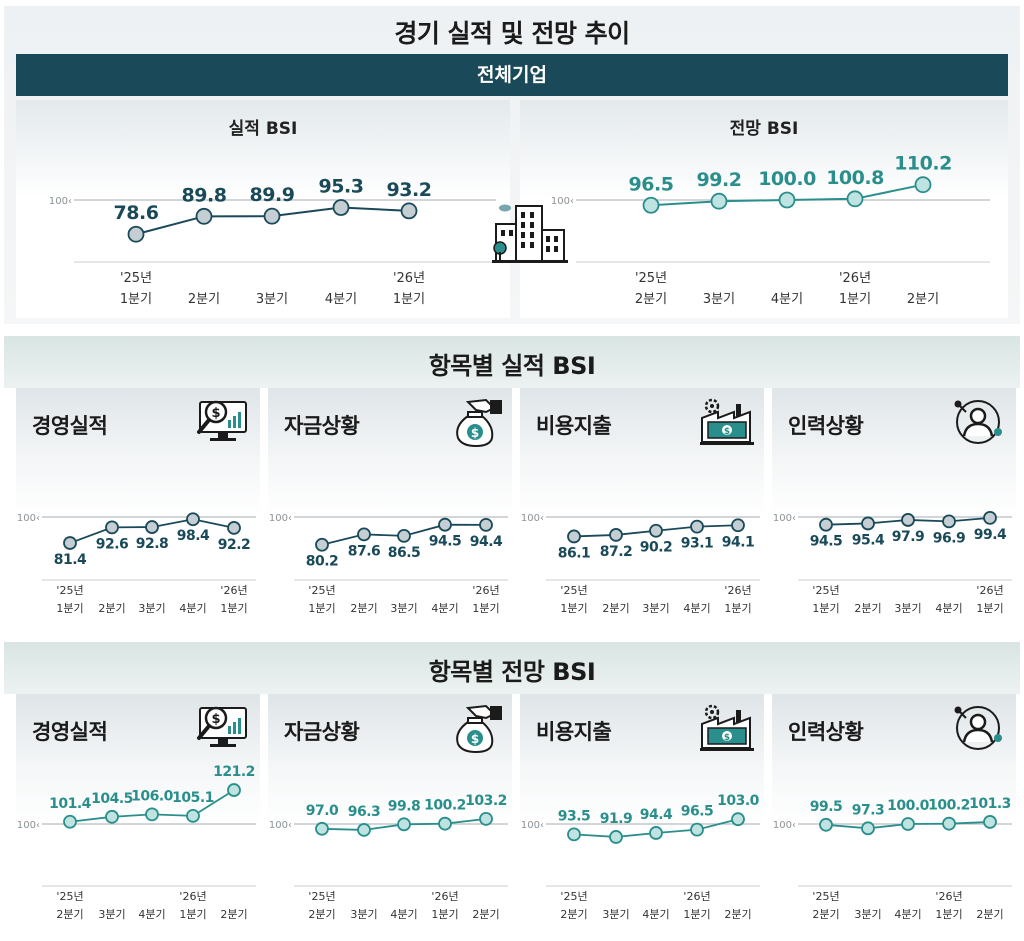  What do you see at coordinates (341, 187) in the screenshot?
I see `data-label: 95.3` at bounding box center [341, 187].